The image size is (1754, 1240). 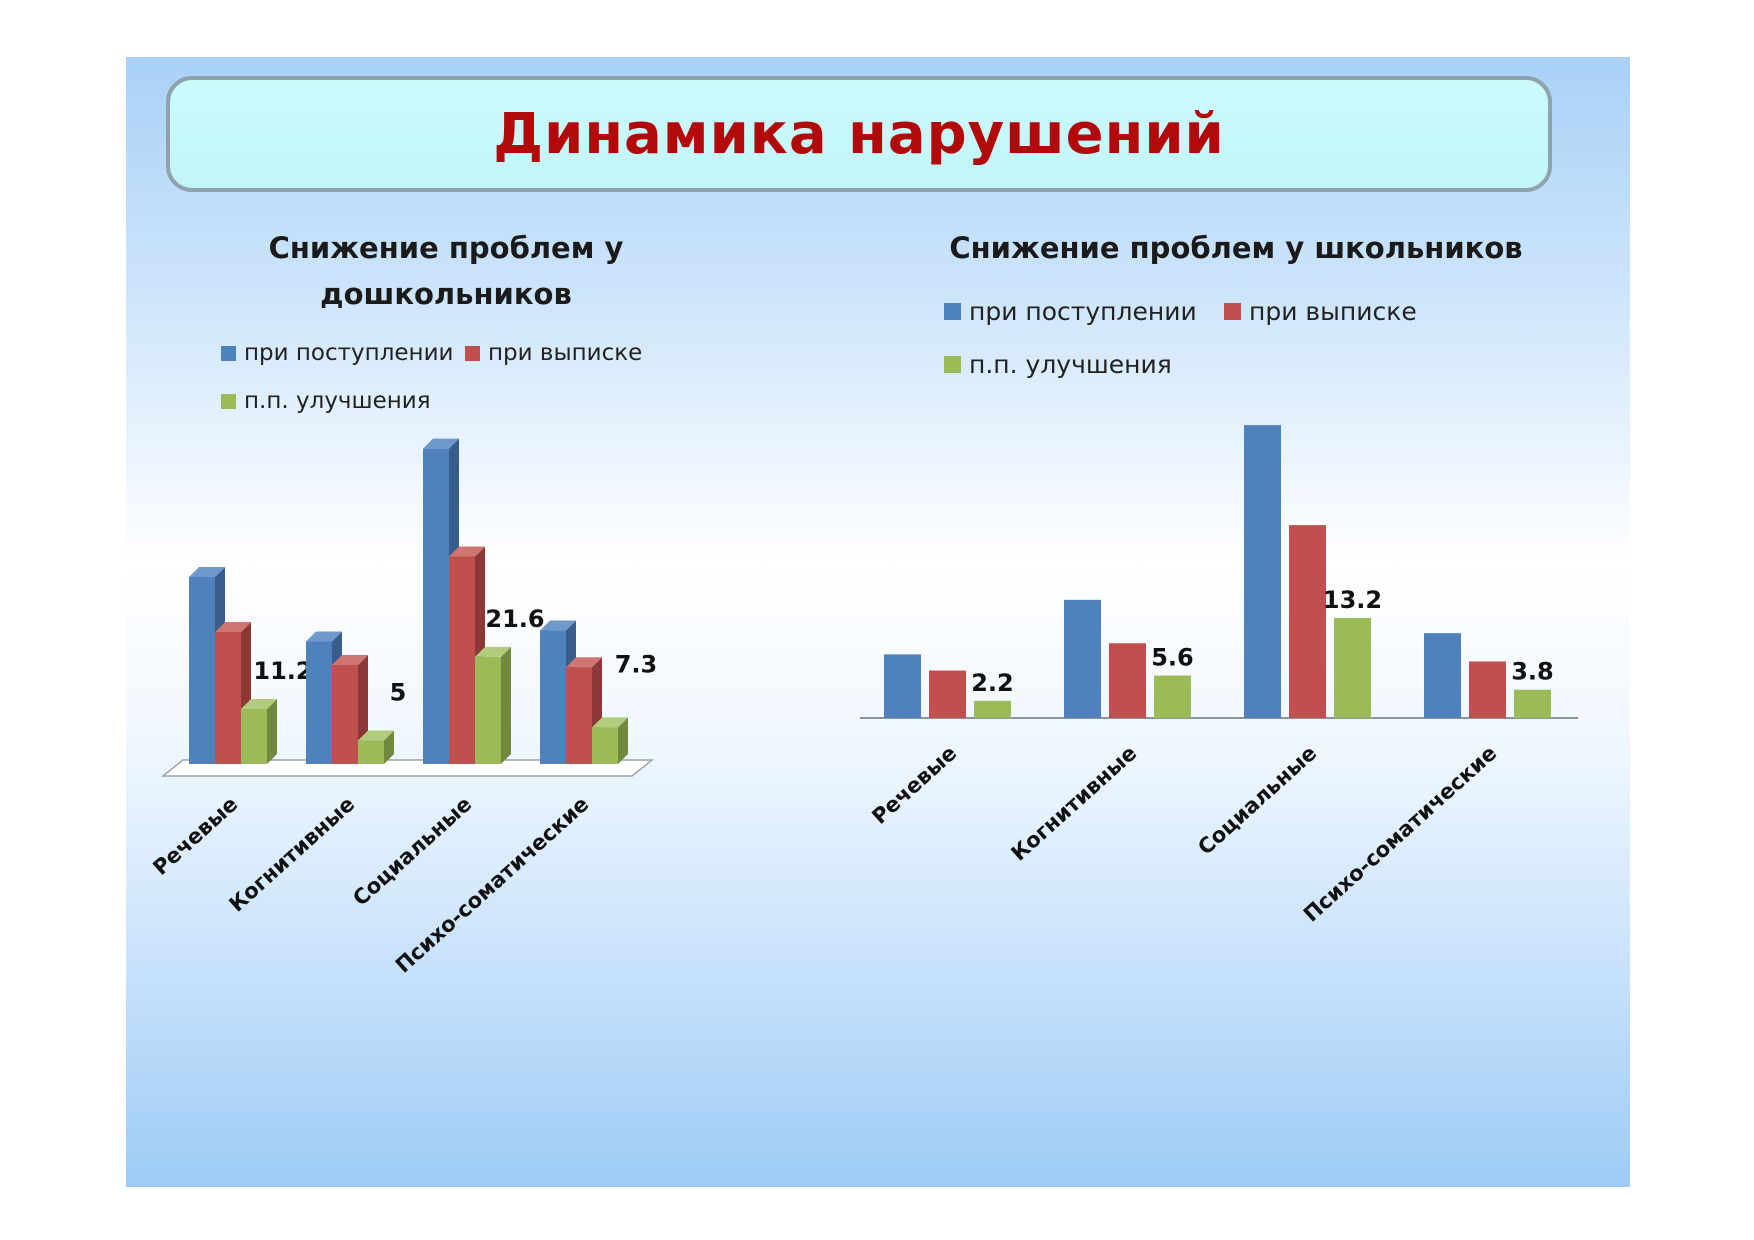 What do you see at coordinates (398, 693) in the screenshot?
I see `data-label: 5` at bounding box center [398, 693].